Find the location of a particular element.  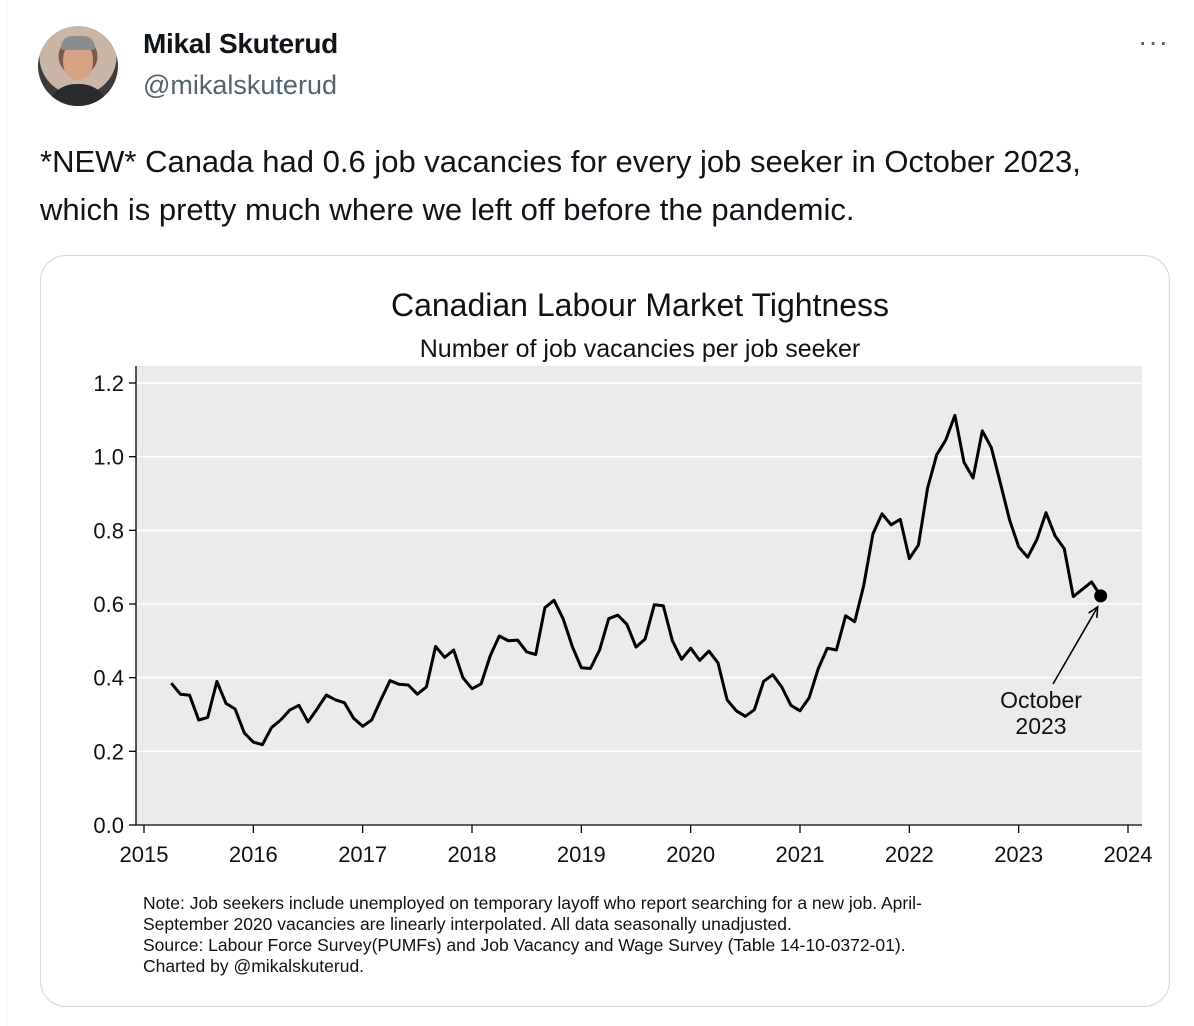

annotation-month: October is located at coordinates (1041, 700).